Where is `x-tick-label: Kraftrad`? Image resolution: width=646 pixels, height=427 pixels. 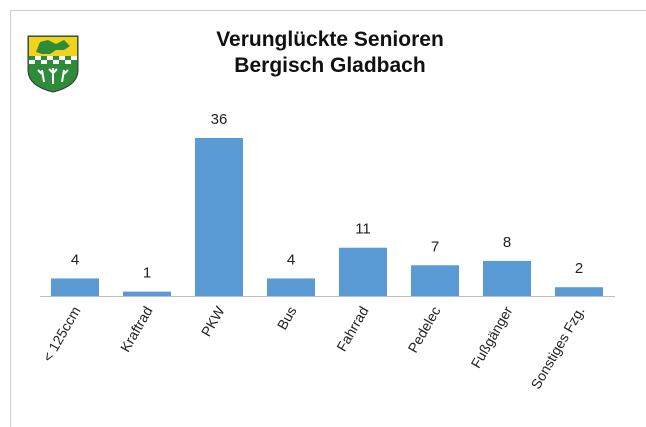
x-tick-label: Kraftrad is located at coordinates (136, 329).